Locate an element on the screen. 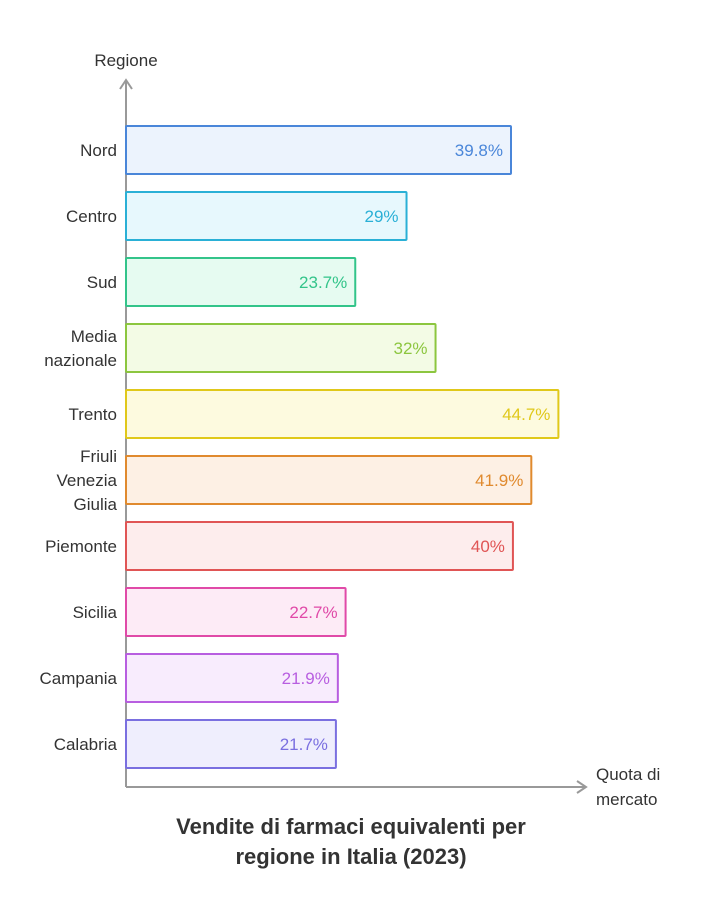 The width and height of the screenshot is (702, 918). chart-title-line: regione in Italia (2023) is located at coordinates (350, 856).